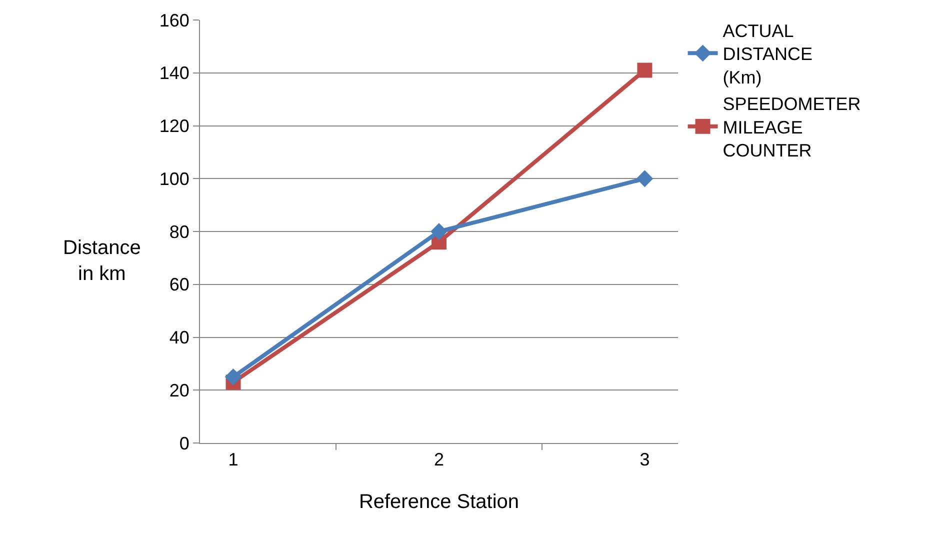 The image size is (933, 540). Describe the element at coordinates (179, 338) in the screenshot. I see `y-tick-label: 40` at that location.